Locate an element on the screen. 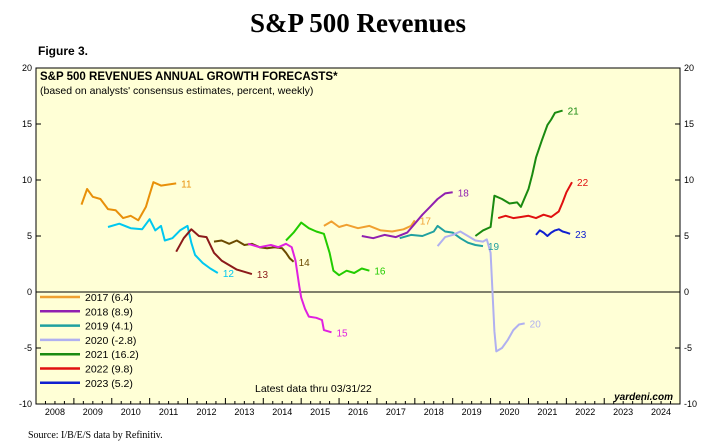  series-end-label-18: 18 is located at coordinates (464, 193).